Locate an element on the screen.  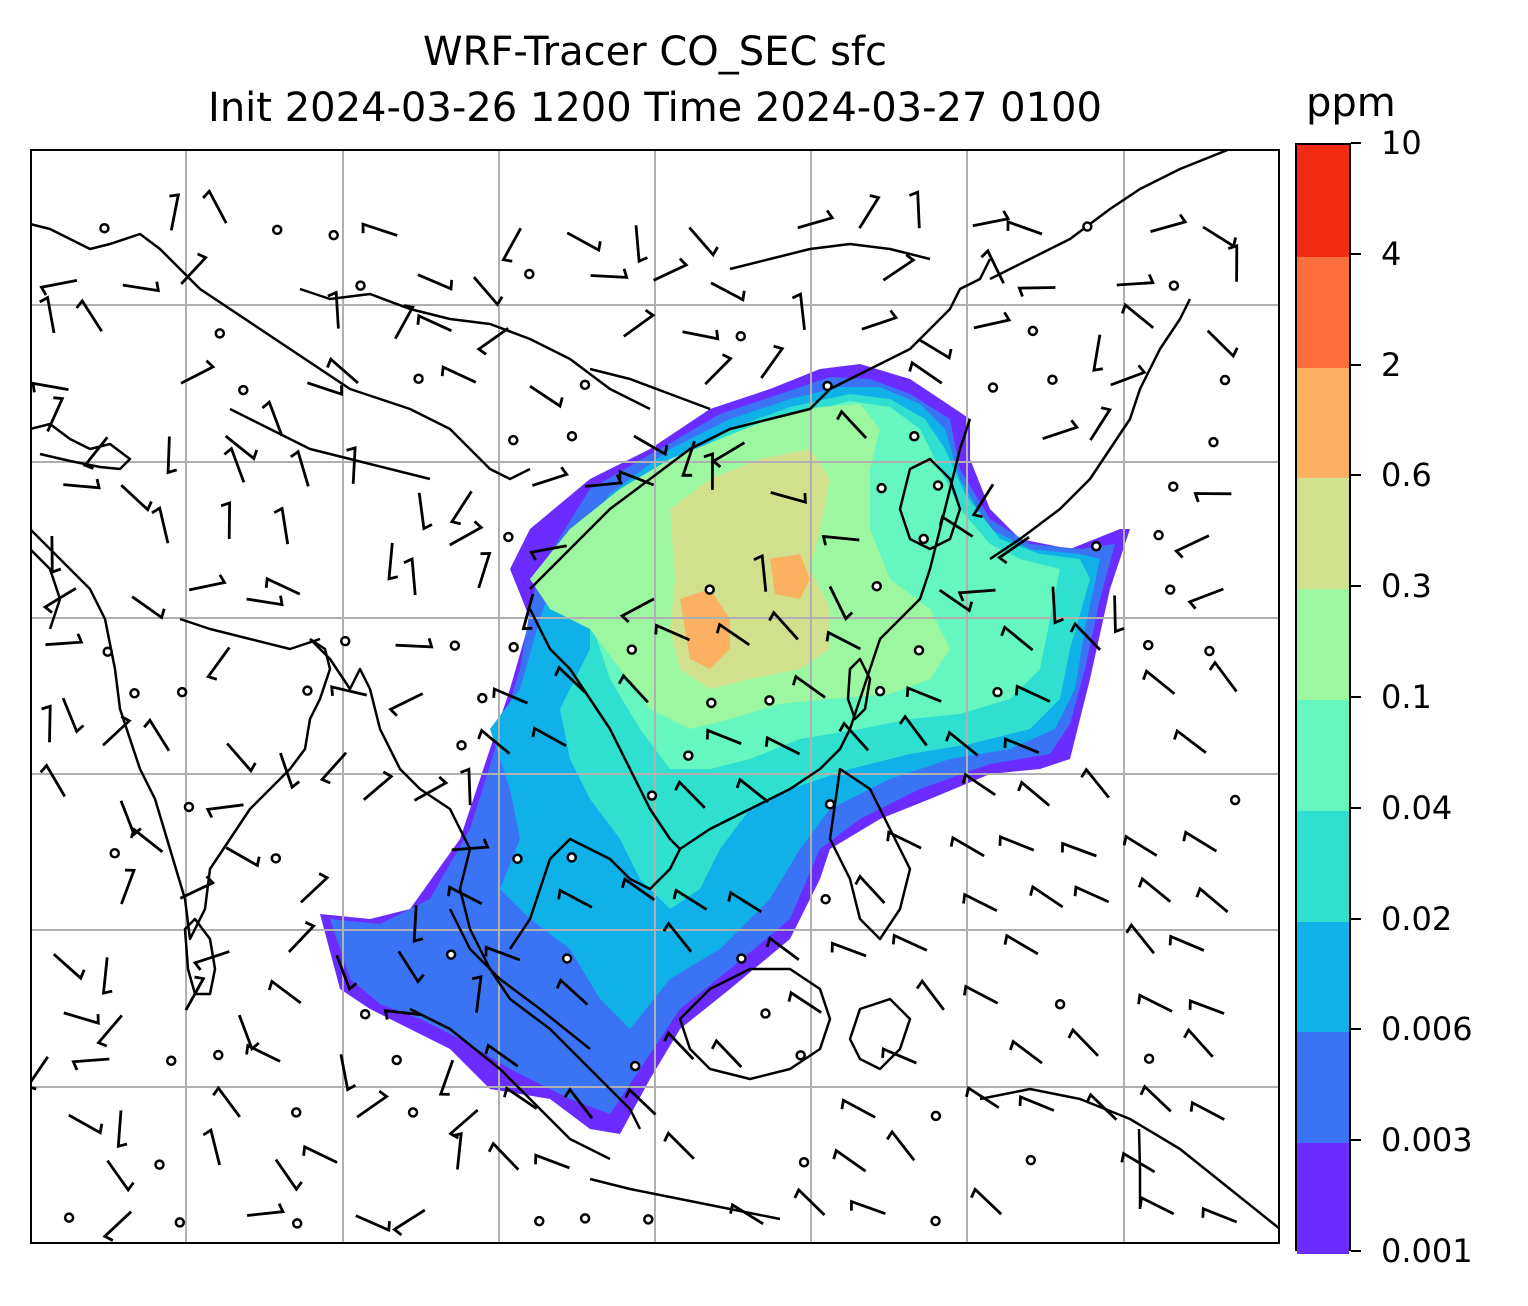
coastline-myanmar is located at coordinates (475, 884).